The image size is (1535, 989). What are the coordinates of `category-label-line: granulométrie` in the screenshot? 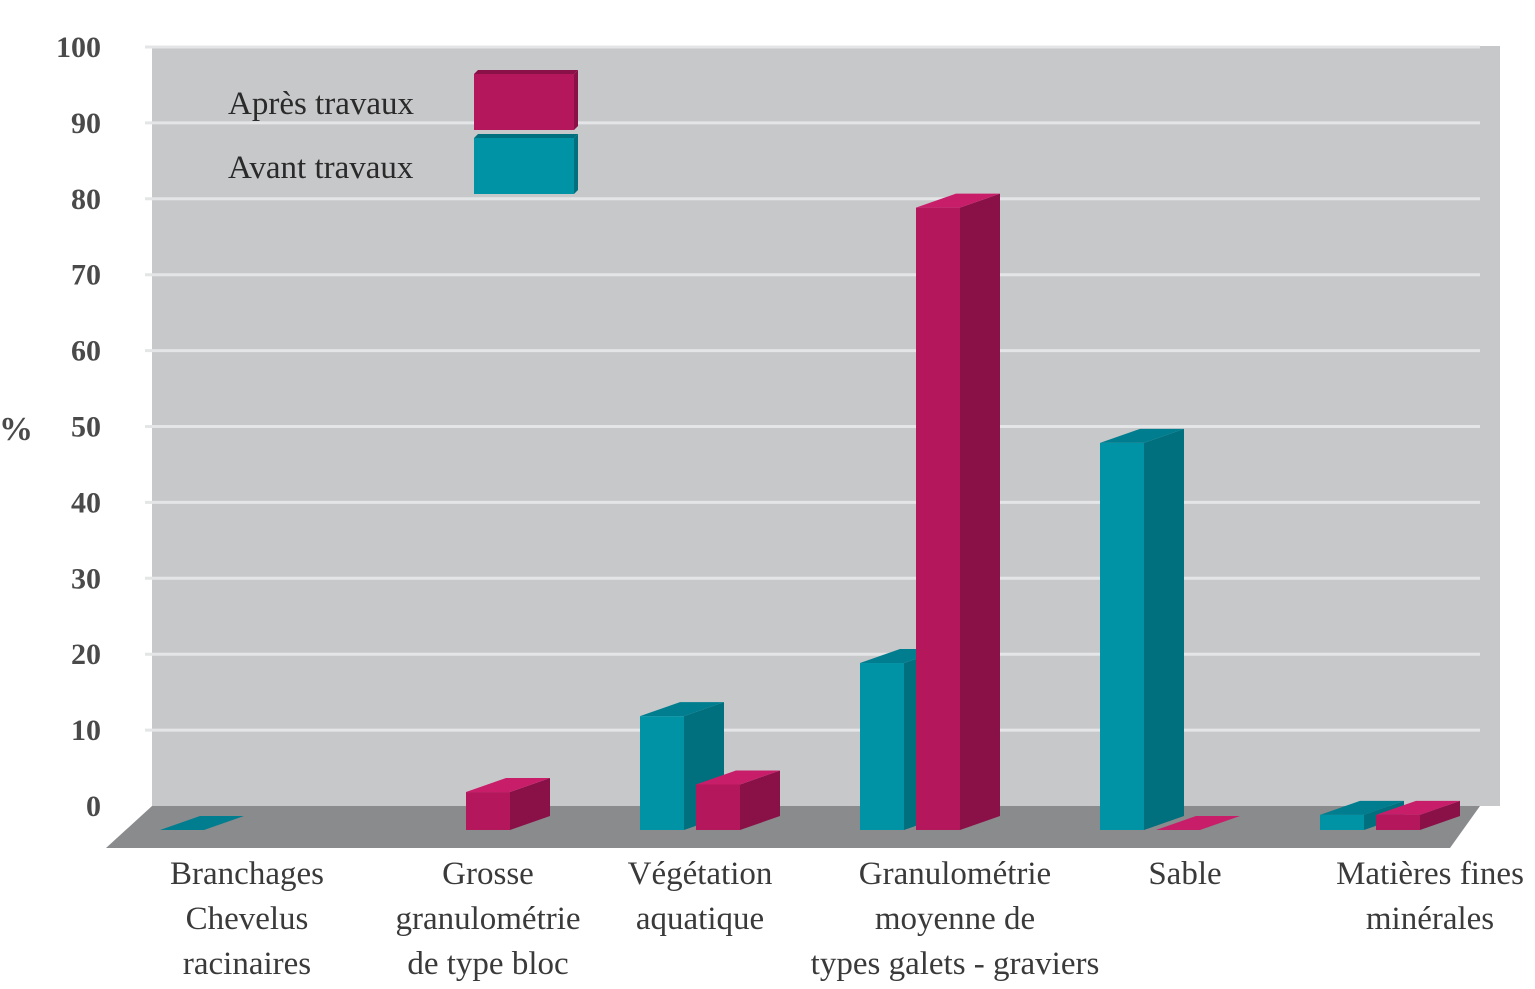 It's located at (487, 919).